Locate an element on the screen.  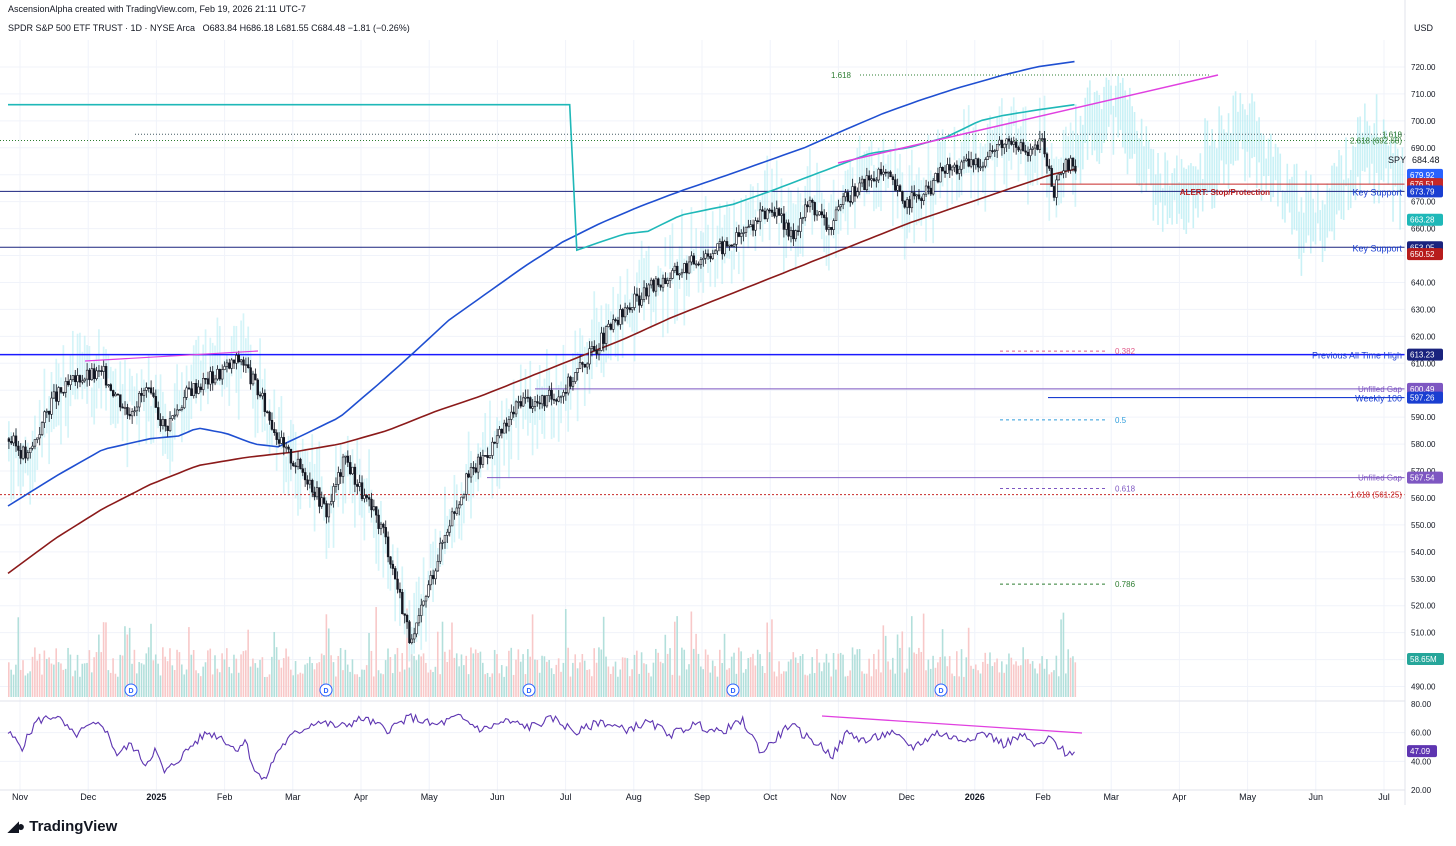
rsi-line is located at coordinates (541, 746).